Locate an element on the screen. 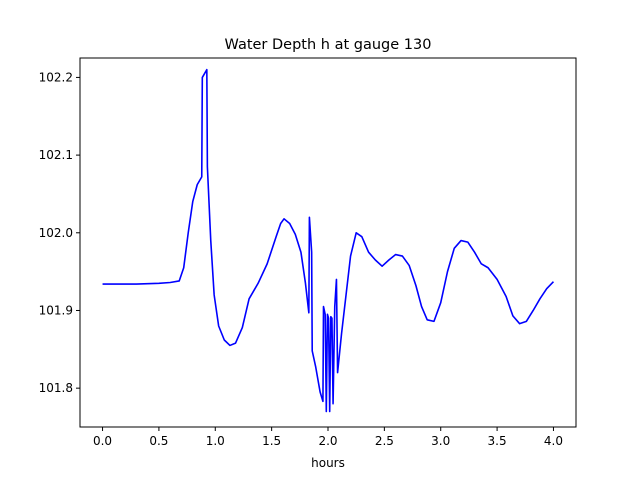 The height and width of the screenshot is (480, 640). x-tick-label: 3.0 is located at coordinates (440, 441).